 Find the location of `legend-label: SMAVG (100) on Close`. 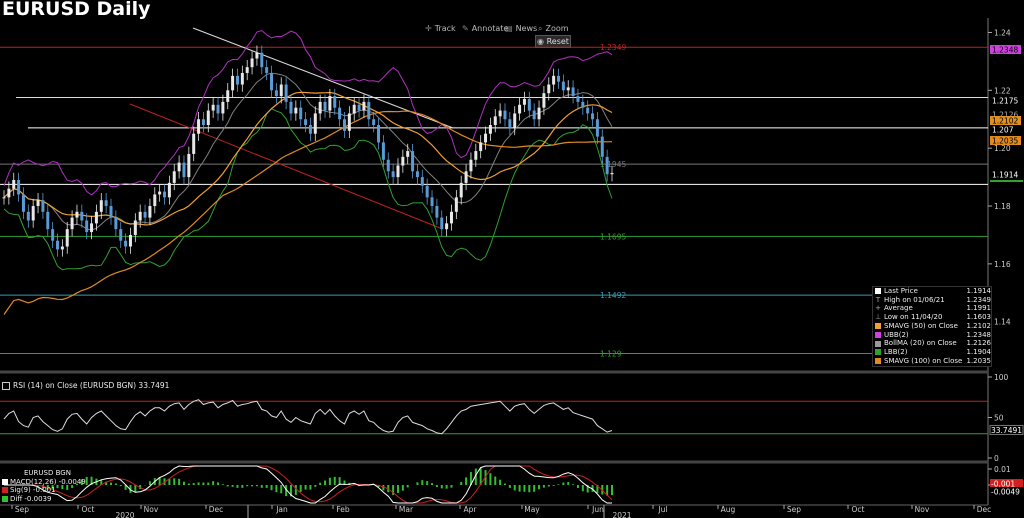

legend-label: SMAVG (100) on Close is located at coordinates (923, 360).